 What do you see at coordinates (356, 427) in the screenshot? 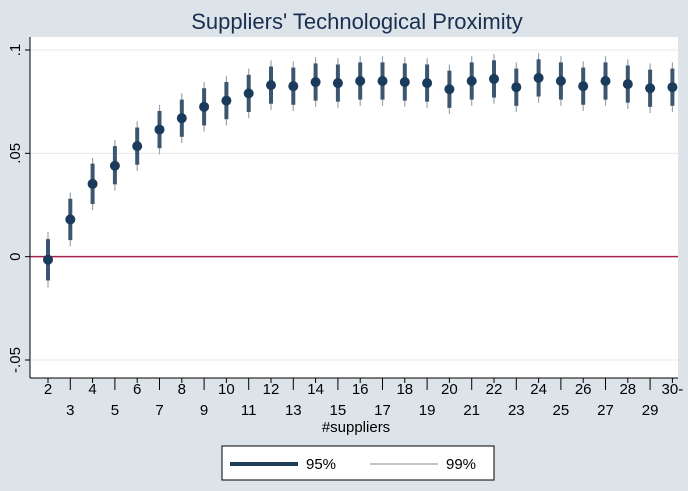
I see `x-axis-title: #suppliers` at bounding box center [356, 427].